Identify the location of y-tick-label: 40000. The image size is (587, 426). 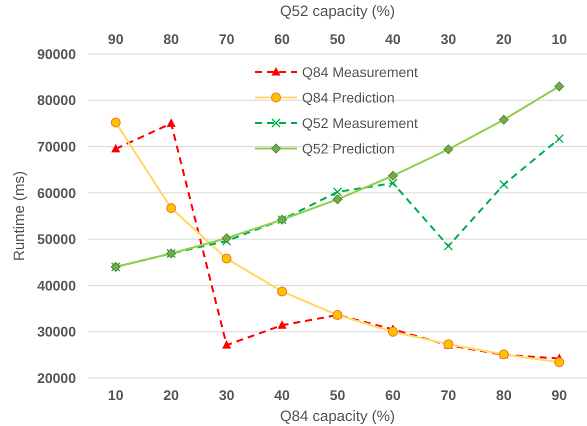
(56, 285).